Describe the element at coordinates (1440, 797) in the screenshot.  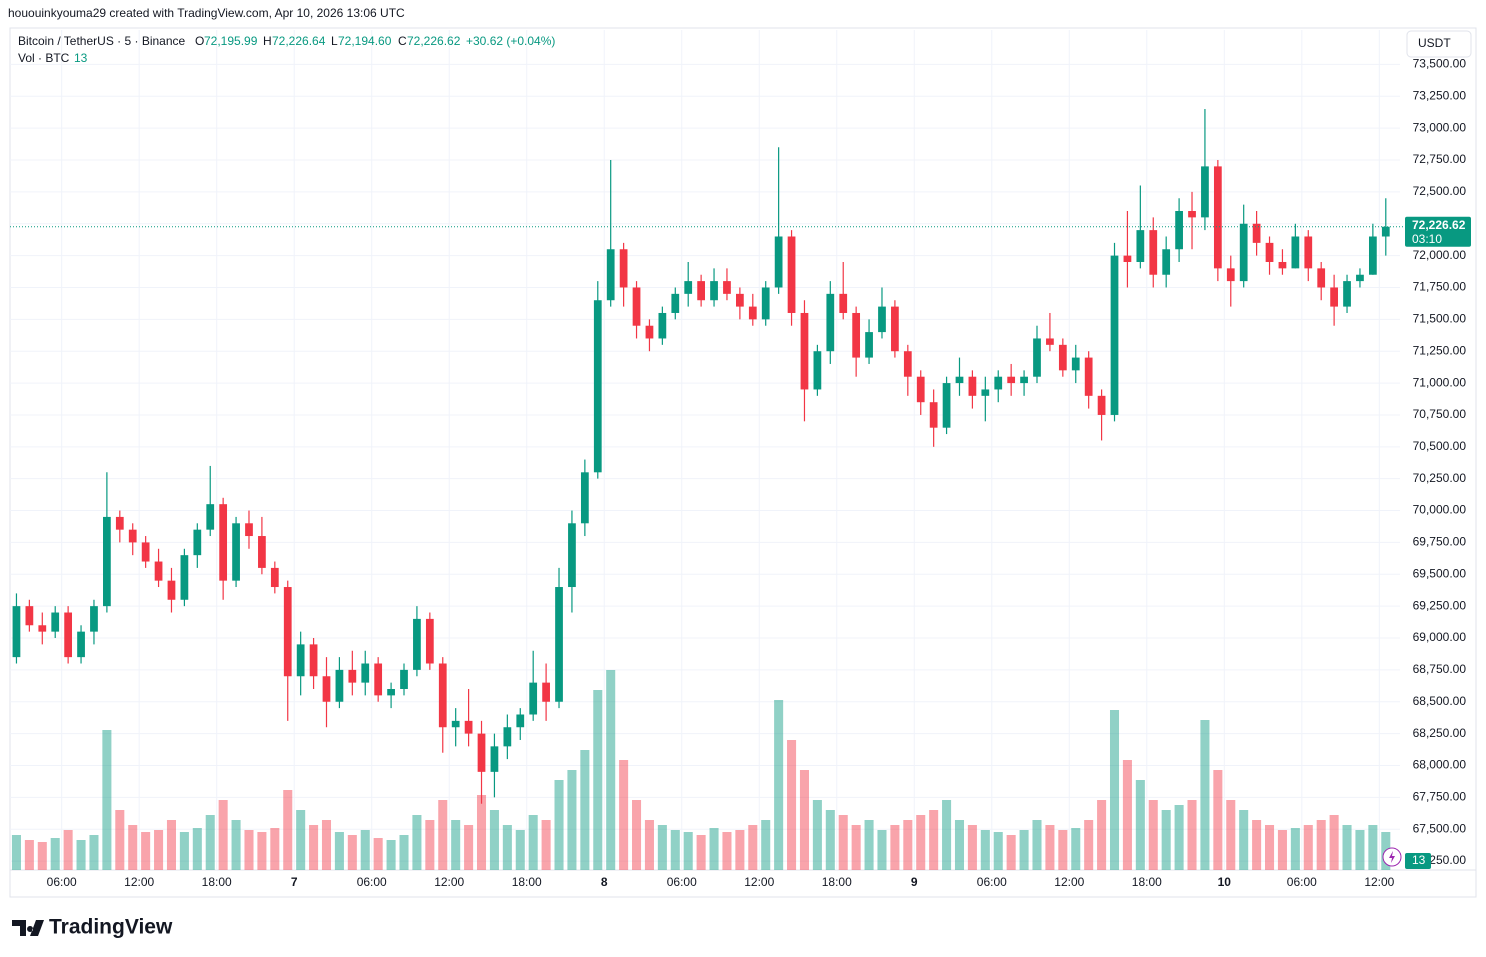
I see `y-tick-label: 67,750.00` at that location.